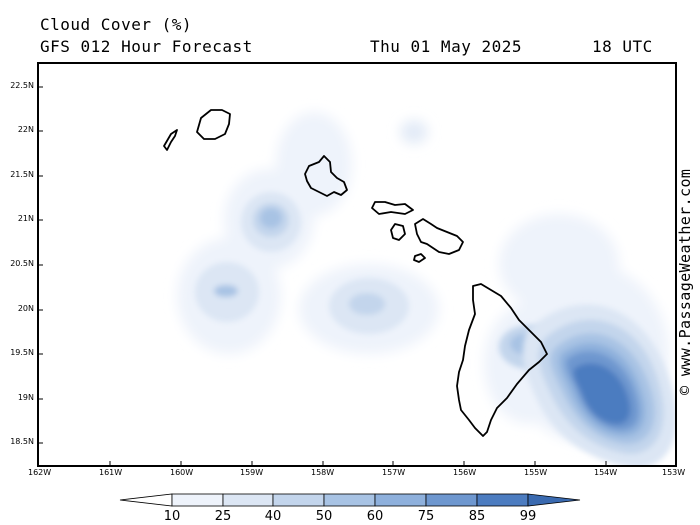 The width and height of the screenshot is (700, 525). What do you see at coordinates (477, 516) in the screenshot?
I see `legend-label: 85` at bounding box center [477, 516].